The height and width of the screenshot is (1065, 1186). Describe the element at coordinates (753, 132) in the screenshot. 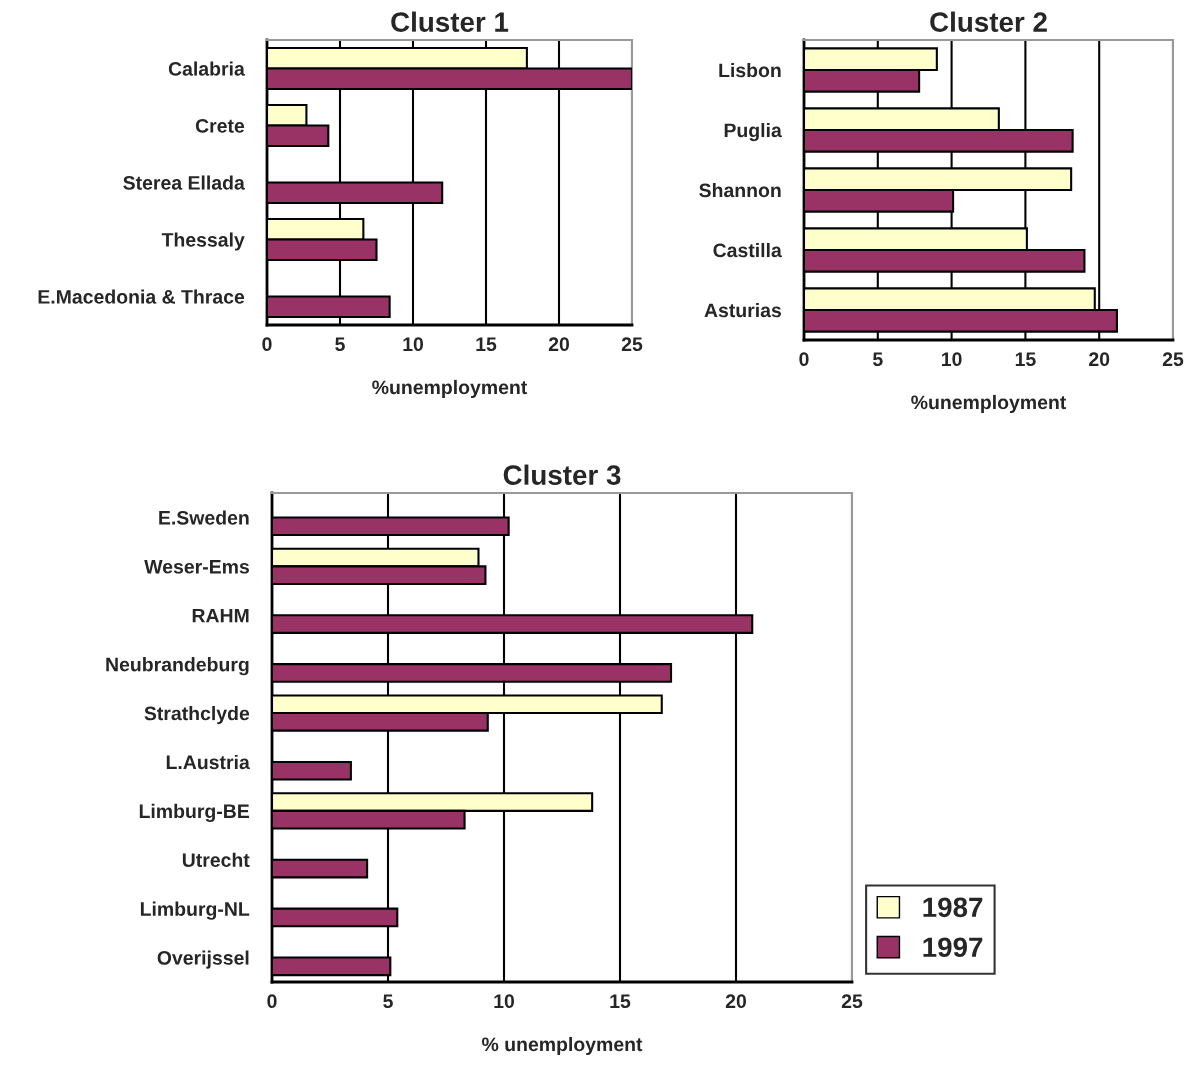

I see `y-tick-label: Puglia` at that location.